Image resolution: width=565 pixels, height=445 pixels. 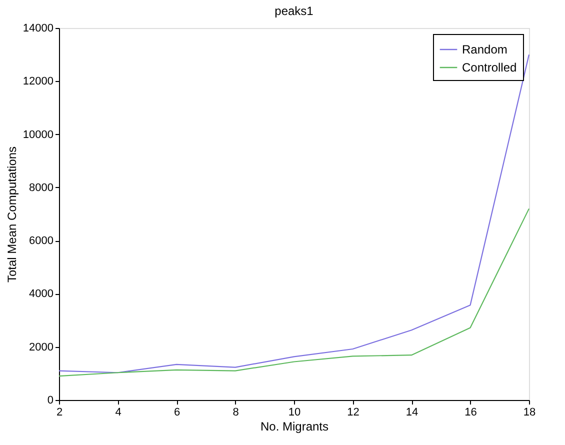 I want to click on y-tick-label: 0, so click(x=50, y=400).